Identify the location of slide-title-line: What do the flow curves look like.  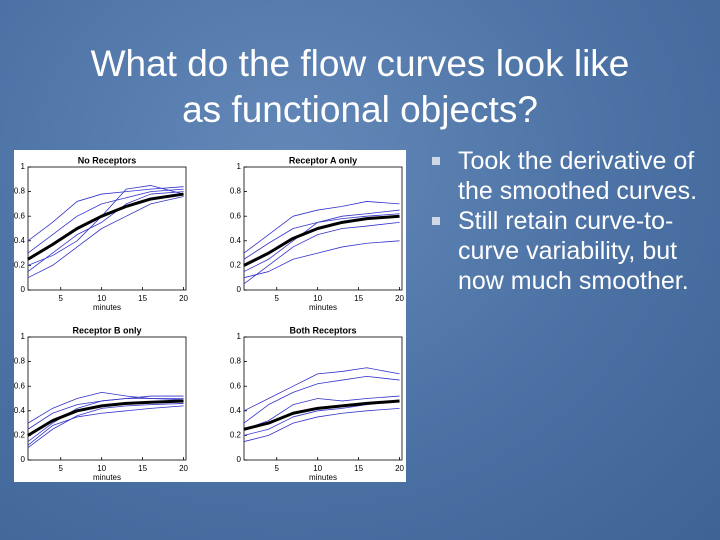
(360, 63).